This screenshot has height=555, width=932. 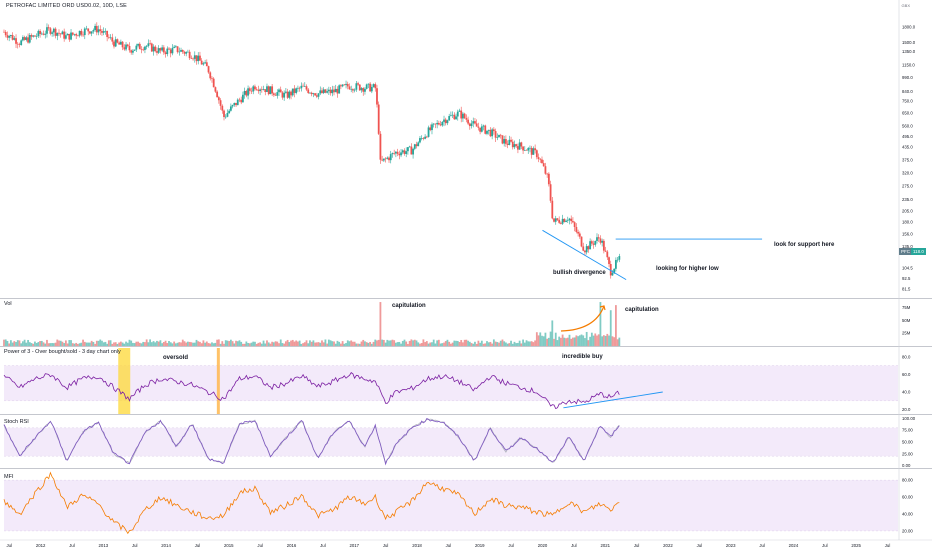 What do you see at coordinates (907, 267) in the screenshot?
I see `price-tick-label: 104.5` at bounding box center [907, 267].